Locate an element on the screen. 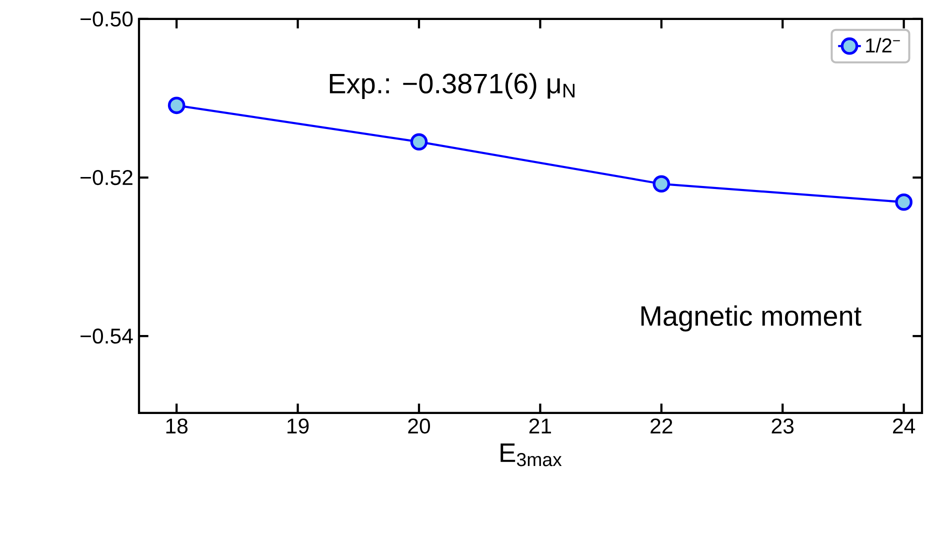  legend-label: 1/2$^{−}$ is located at coordinates (883, 45).